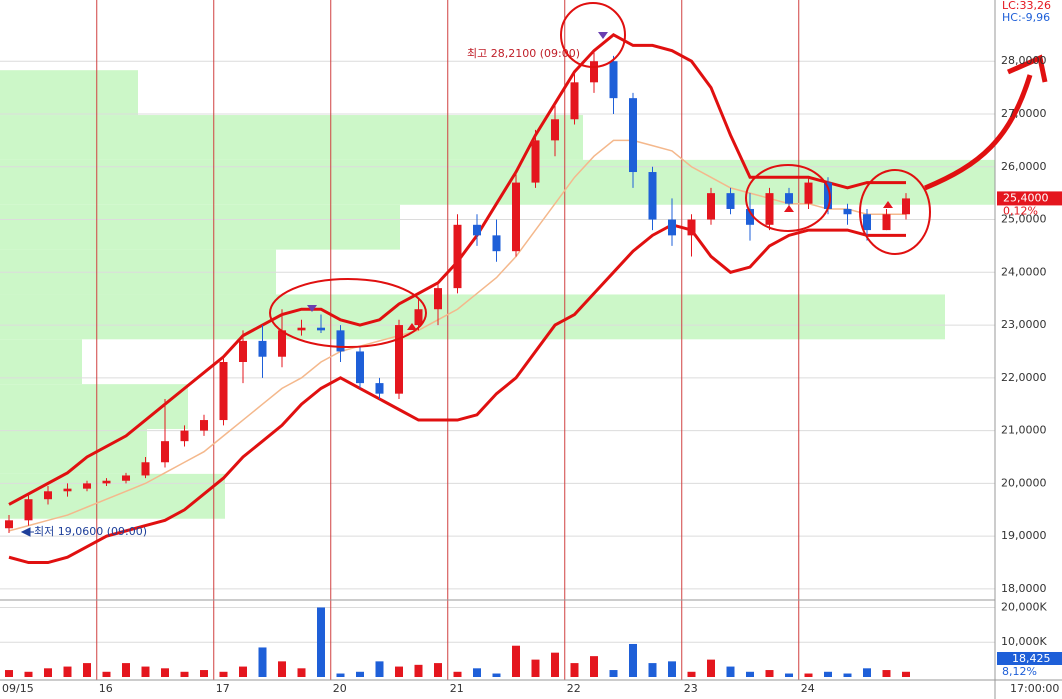  Describe the element at coordinates (18, 688) in the screenshot. I see `x-tick-label: 09/15` at that location.